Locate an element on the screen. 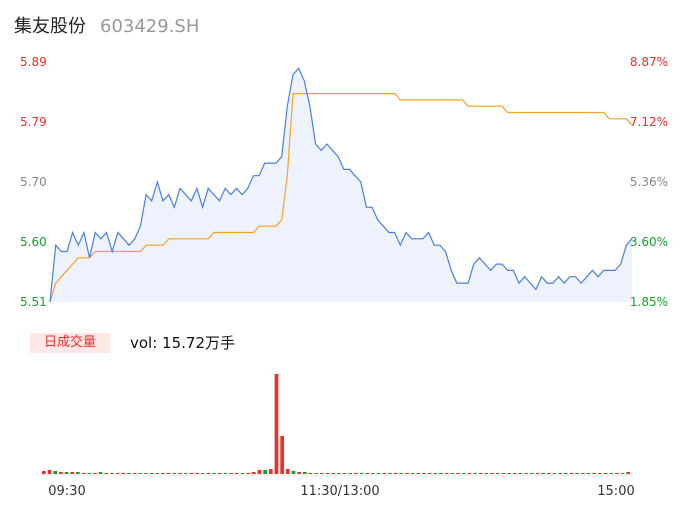 The height and width of the screenshot is (524, 686). y-tick-label: 5.51 is located at coordinates (33, 302).